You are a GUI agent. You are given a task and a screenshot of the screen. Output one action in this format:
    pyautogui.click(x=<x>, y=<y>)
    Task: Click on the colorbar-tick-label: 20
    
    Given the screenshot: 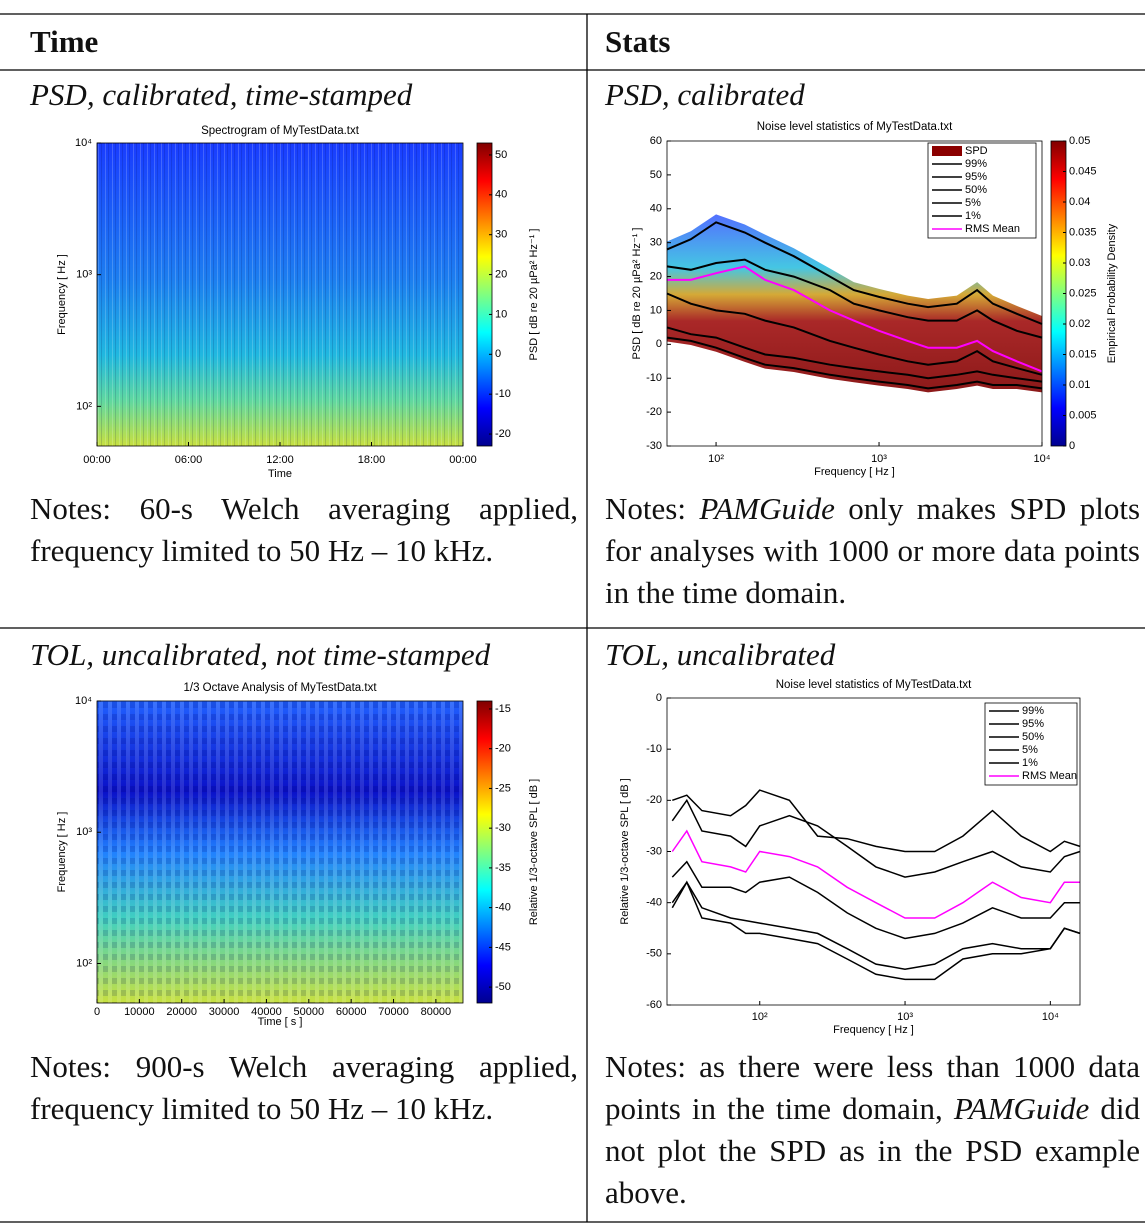 What is the action you would take?
    pyautogui.click(x=501, y=274)
    